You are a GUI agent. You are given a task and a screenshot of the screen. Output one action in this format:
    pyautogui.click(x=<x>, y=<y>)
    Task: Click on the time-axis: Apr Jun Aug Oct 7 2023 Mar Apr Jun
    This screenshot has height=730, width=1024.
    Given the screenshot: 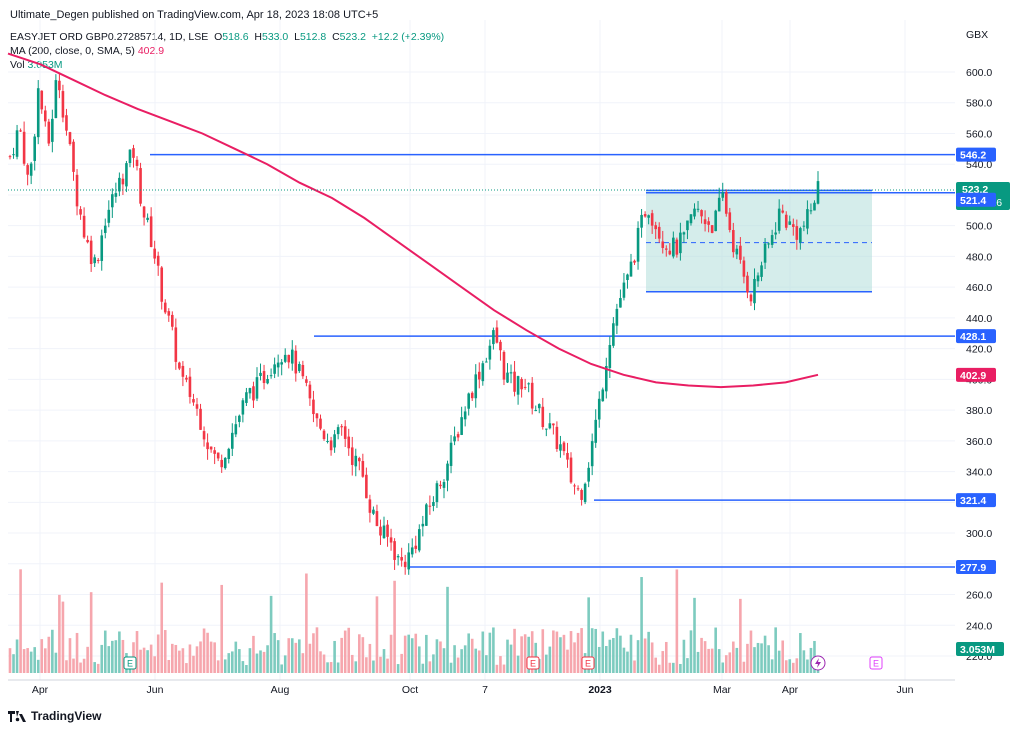 What is the action you would take?
    pyautogui.click(x=473, y=690)
    